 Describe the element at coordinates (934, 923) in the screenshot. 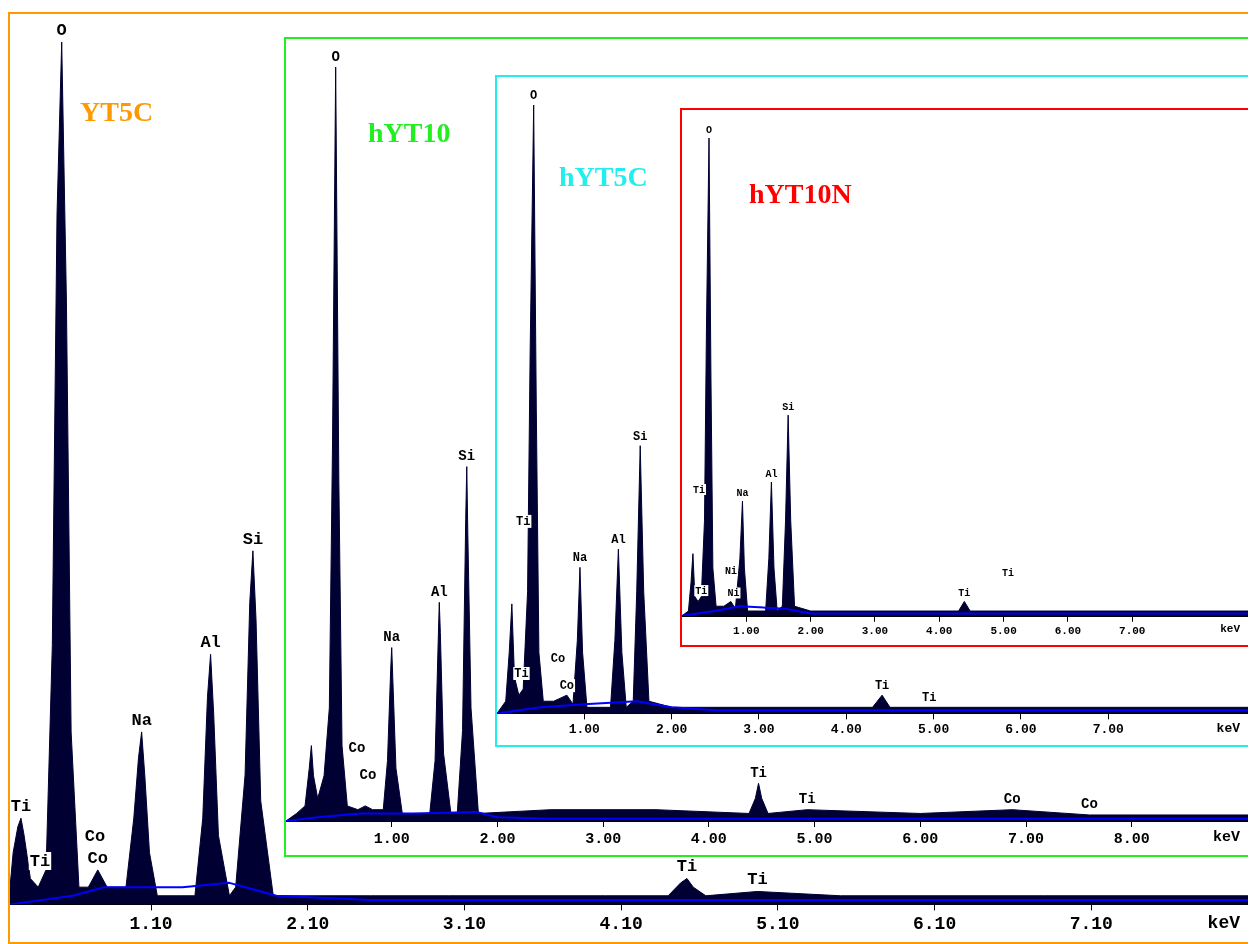

I see `x-tick-label: 6.10` at that location.